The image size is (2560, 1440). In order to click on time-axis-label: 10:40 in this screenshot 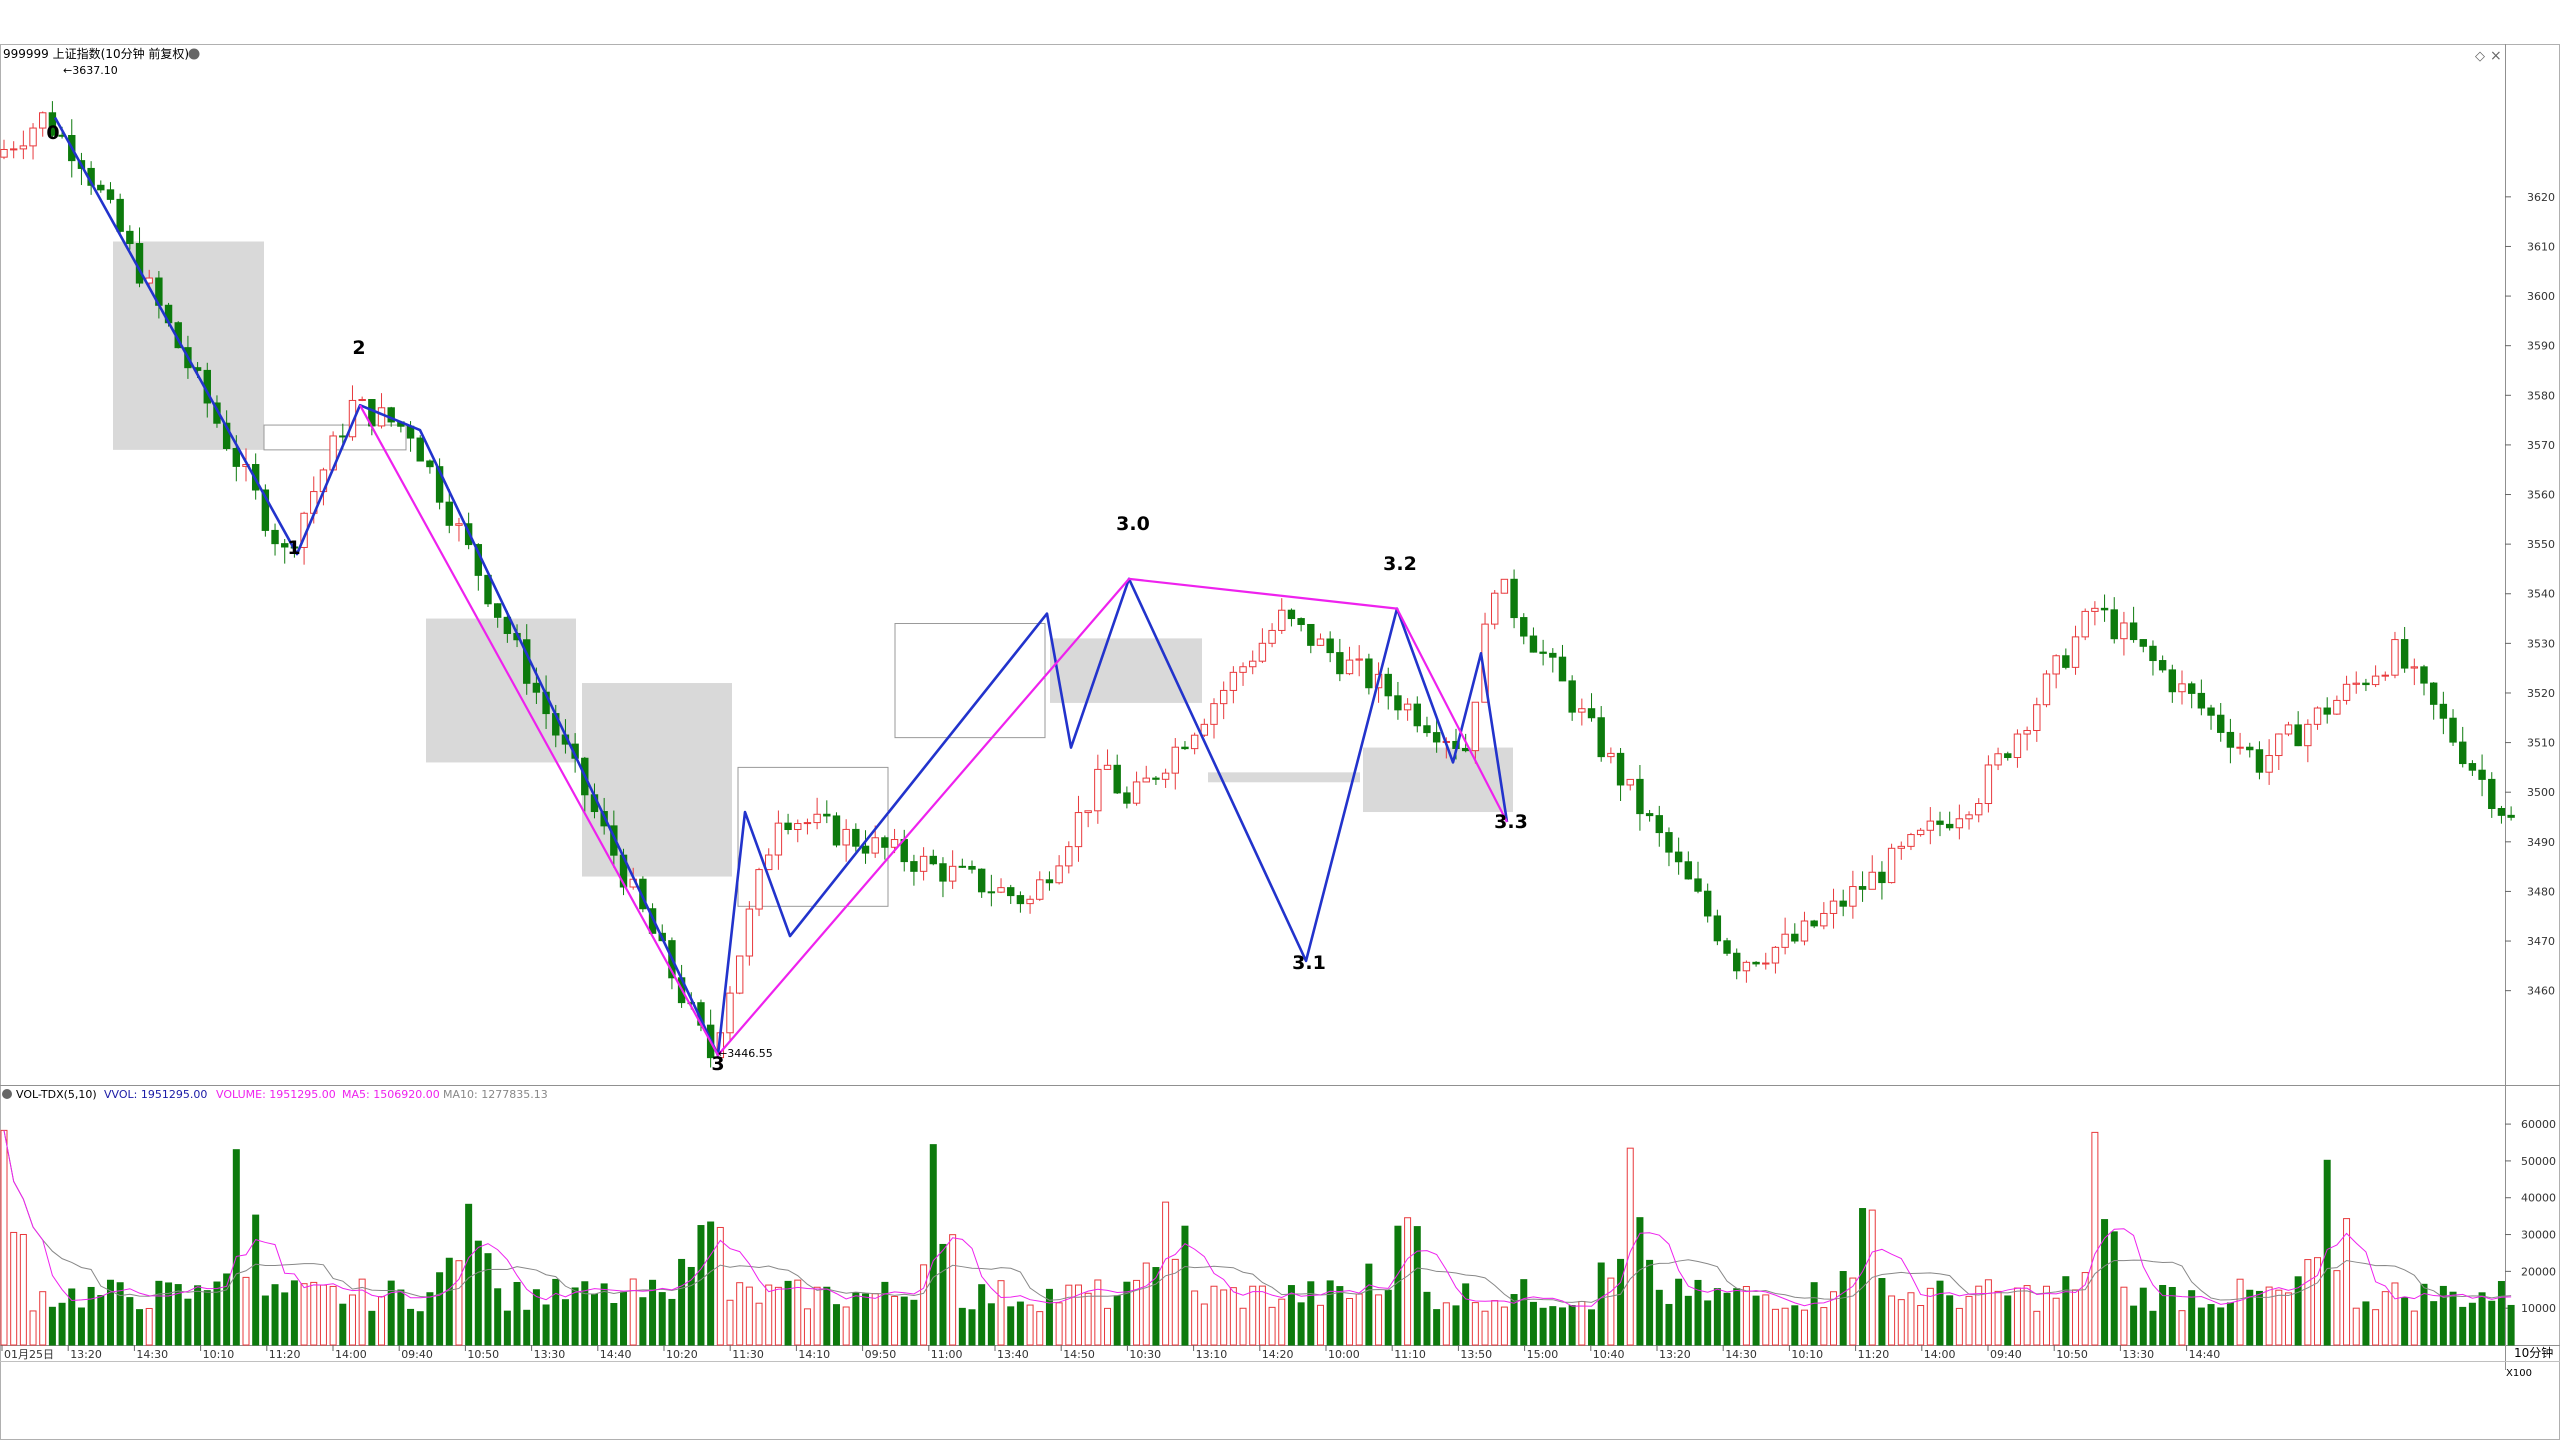, I will do `click(1609, 1354)`.